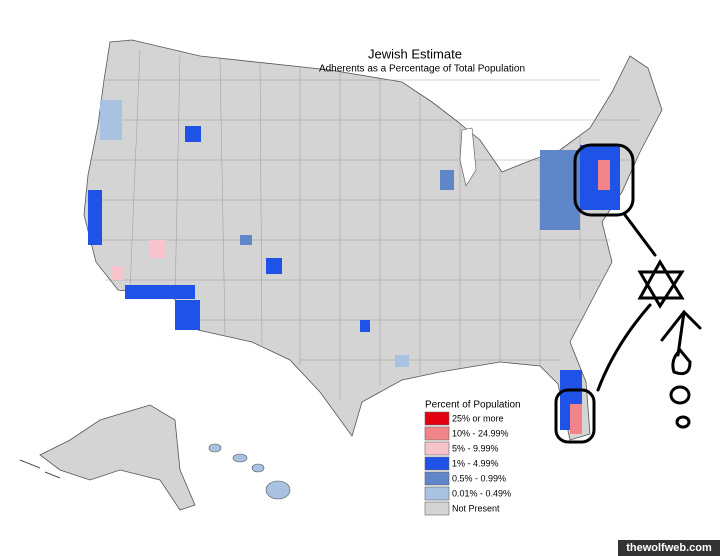 The image size is (720, 556). Describe the element at coordinates (40, 469) in the screenshot. I see `alaska-islands` at that location.